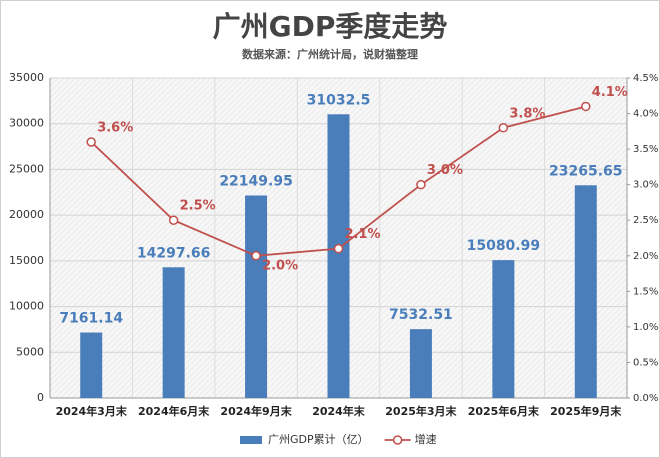  Describe the element at coordinates (645, 114) in the screenshot. I see `y2-tick-label: 4.0%` at that location.